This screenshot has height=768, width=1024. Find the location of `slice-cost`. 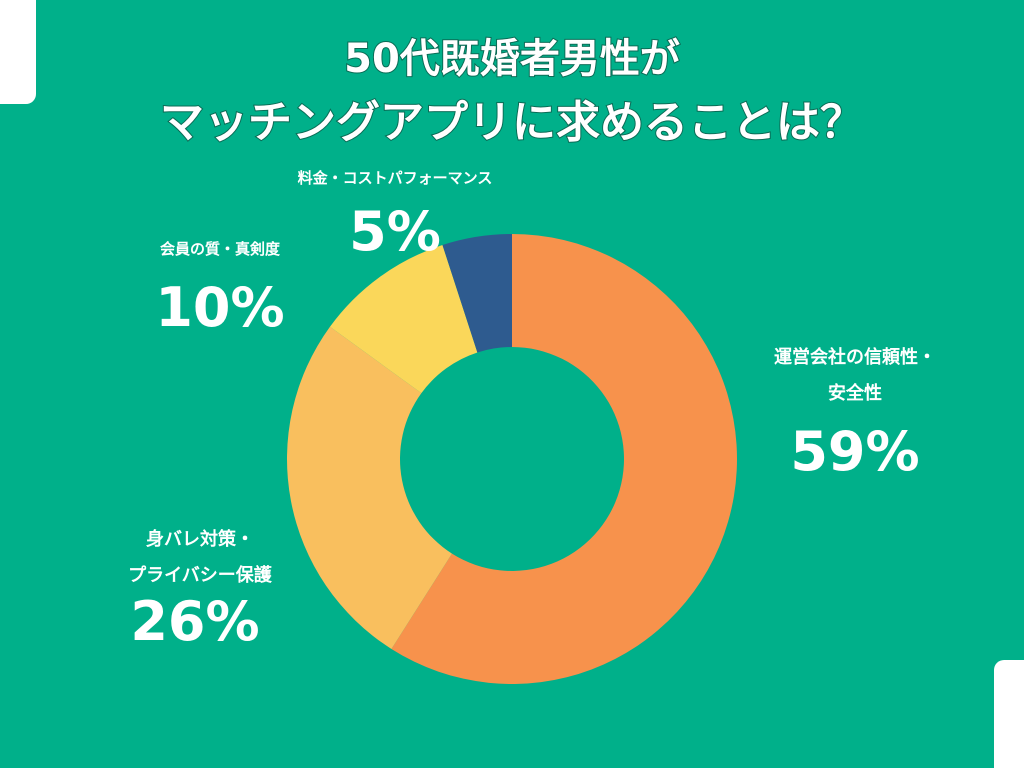

slice-cost is located at coordinates (477, 293).